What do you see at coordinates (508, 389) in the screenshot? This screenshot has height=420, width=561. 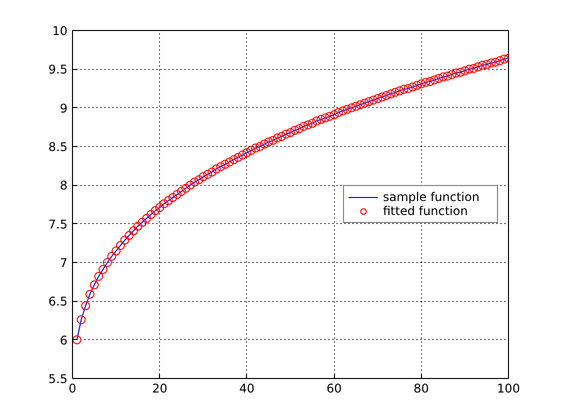 I see `x-tick-label: 100` at bounding box center [508, 389].